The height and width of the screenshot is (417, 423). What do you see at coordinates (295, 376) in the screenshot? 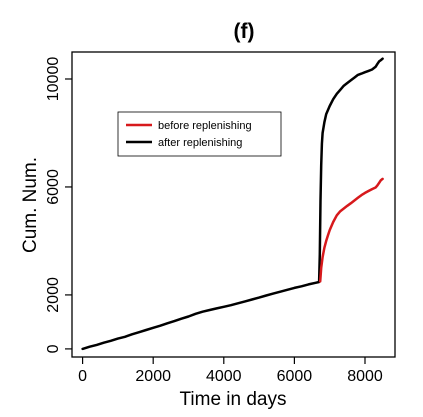
I see `x-tick-label: 6000` at bounding box center [295, 376].